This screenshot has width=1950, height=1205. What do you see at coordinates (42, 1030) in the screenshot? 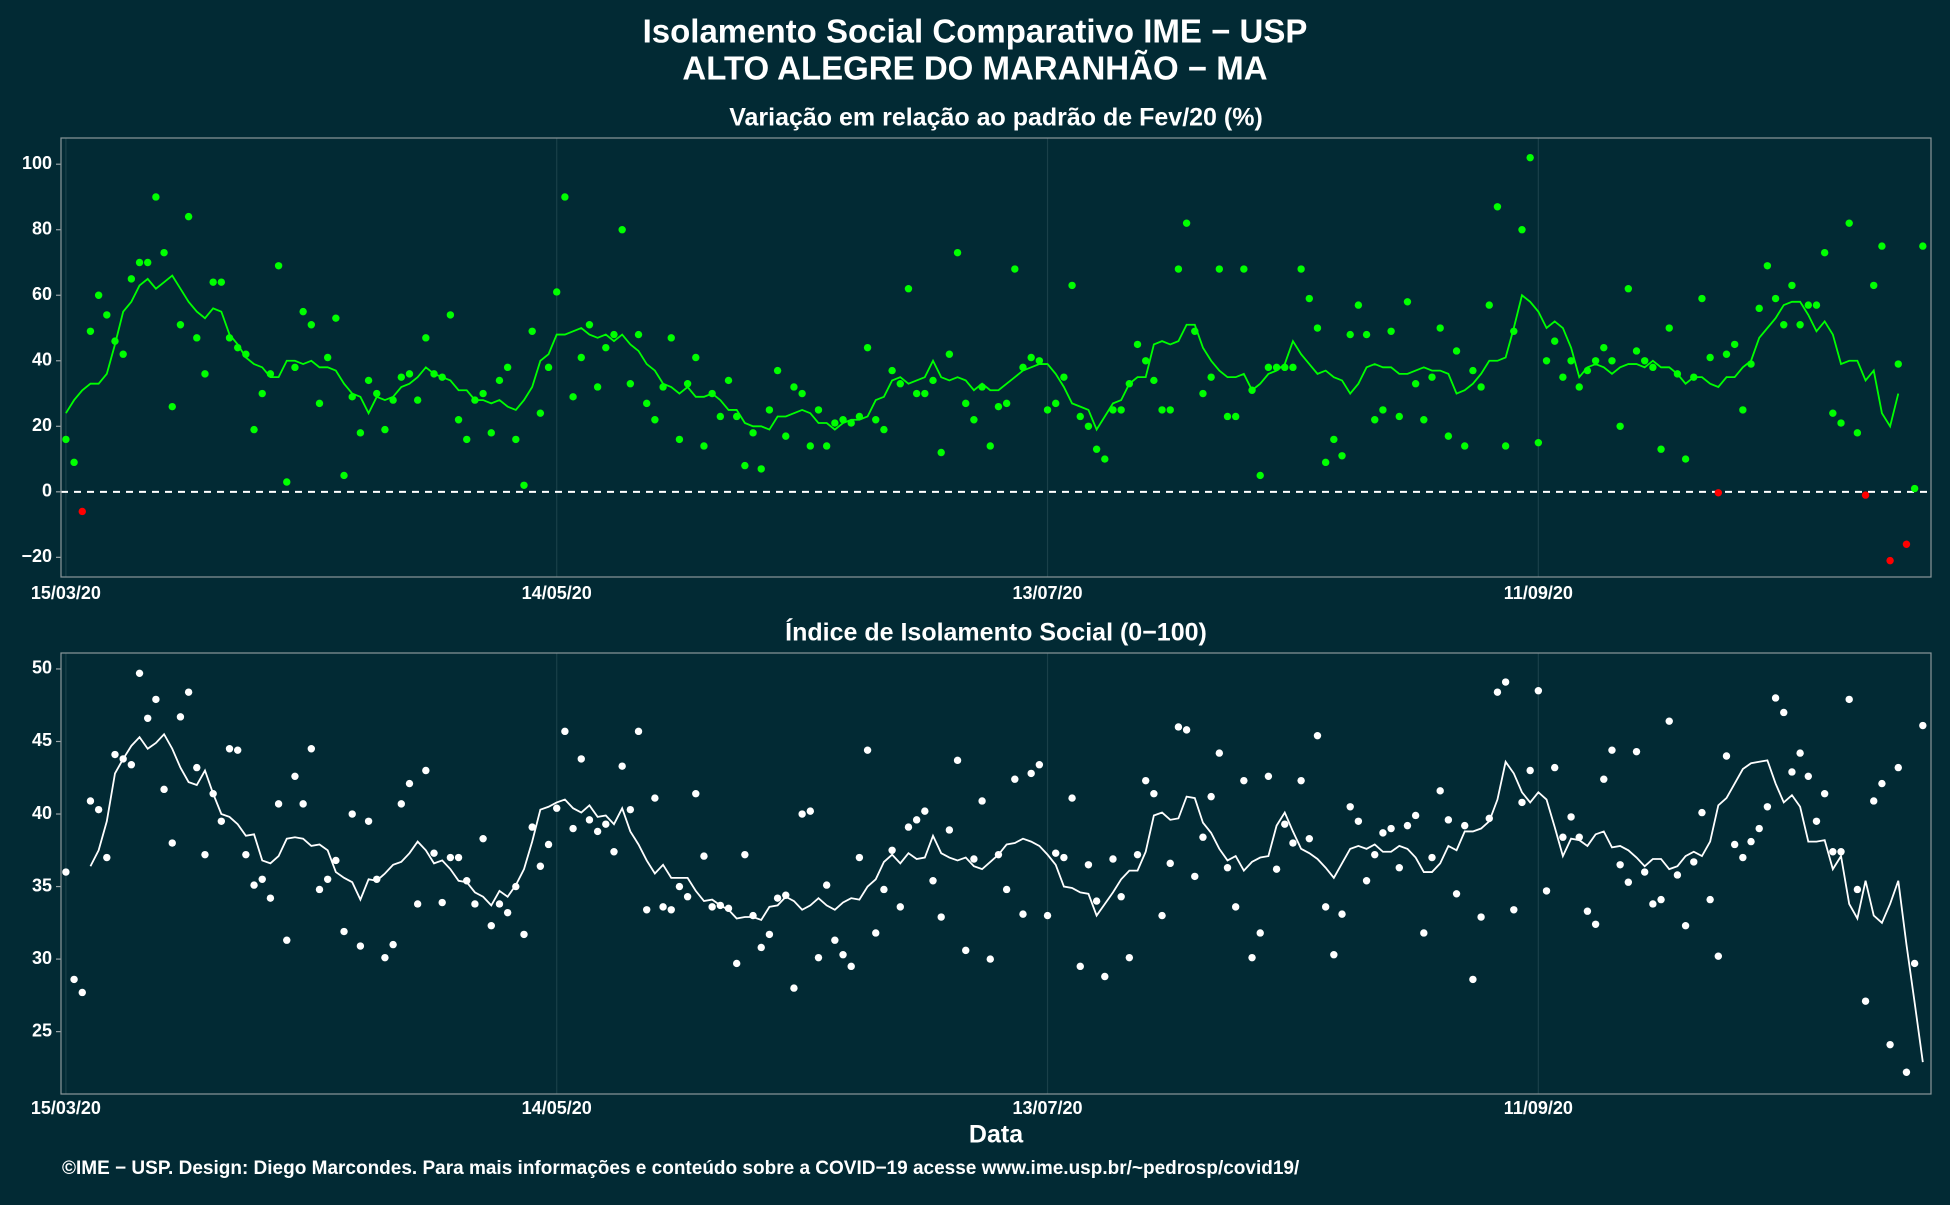
I see `y-tick-label: 25` at bounding box center [42, 1030].